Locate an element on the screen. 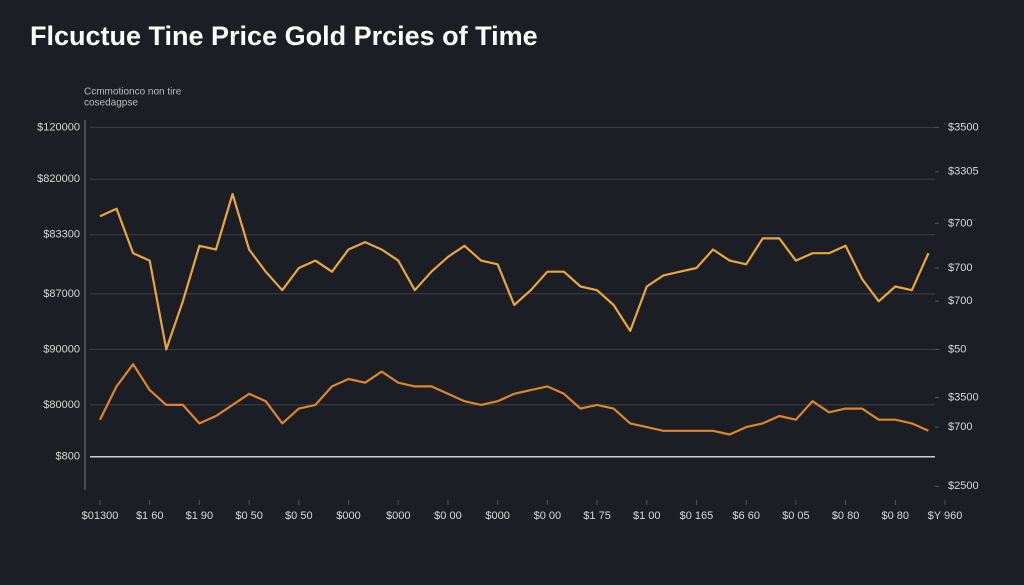 Image resolution: width=1024 pixels, height=585 pixels. x-tick-label: $0 165 is located at coordinates (697, 516).